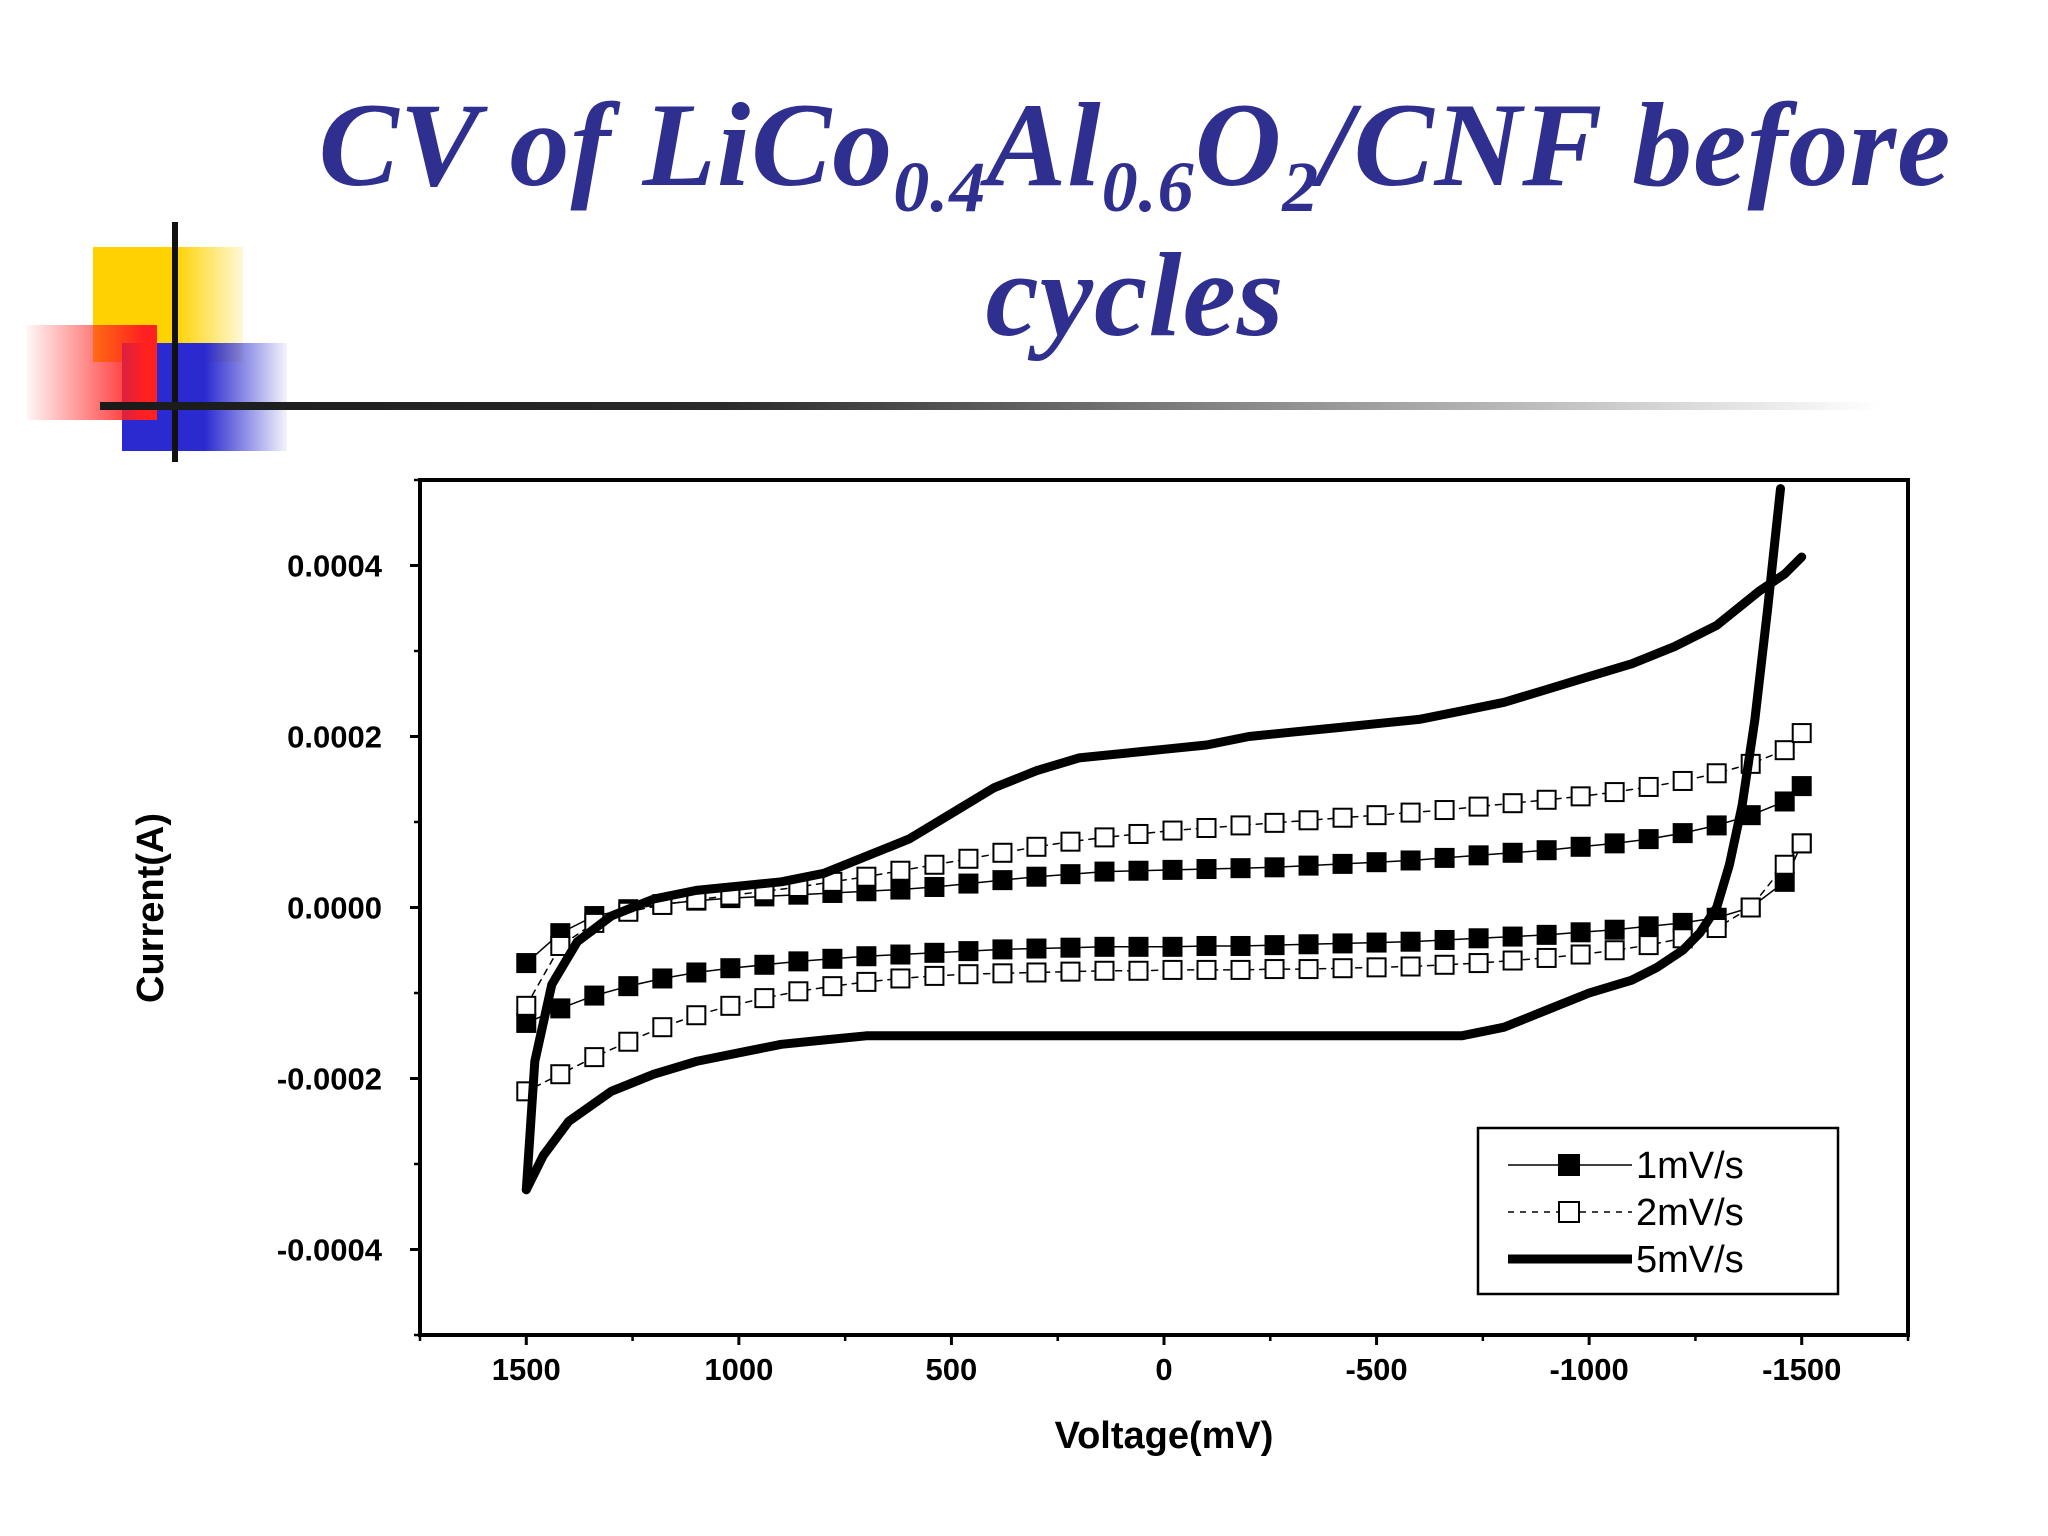 Image resolution: width=2048 pixels, height=1536 pixels. What do you see at coordinates (330, 1250) in the screenshot?
I see `y-tick-label: -0.0004` at bounding box center [330, 1250].